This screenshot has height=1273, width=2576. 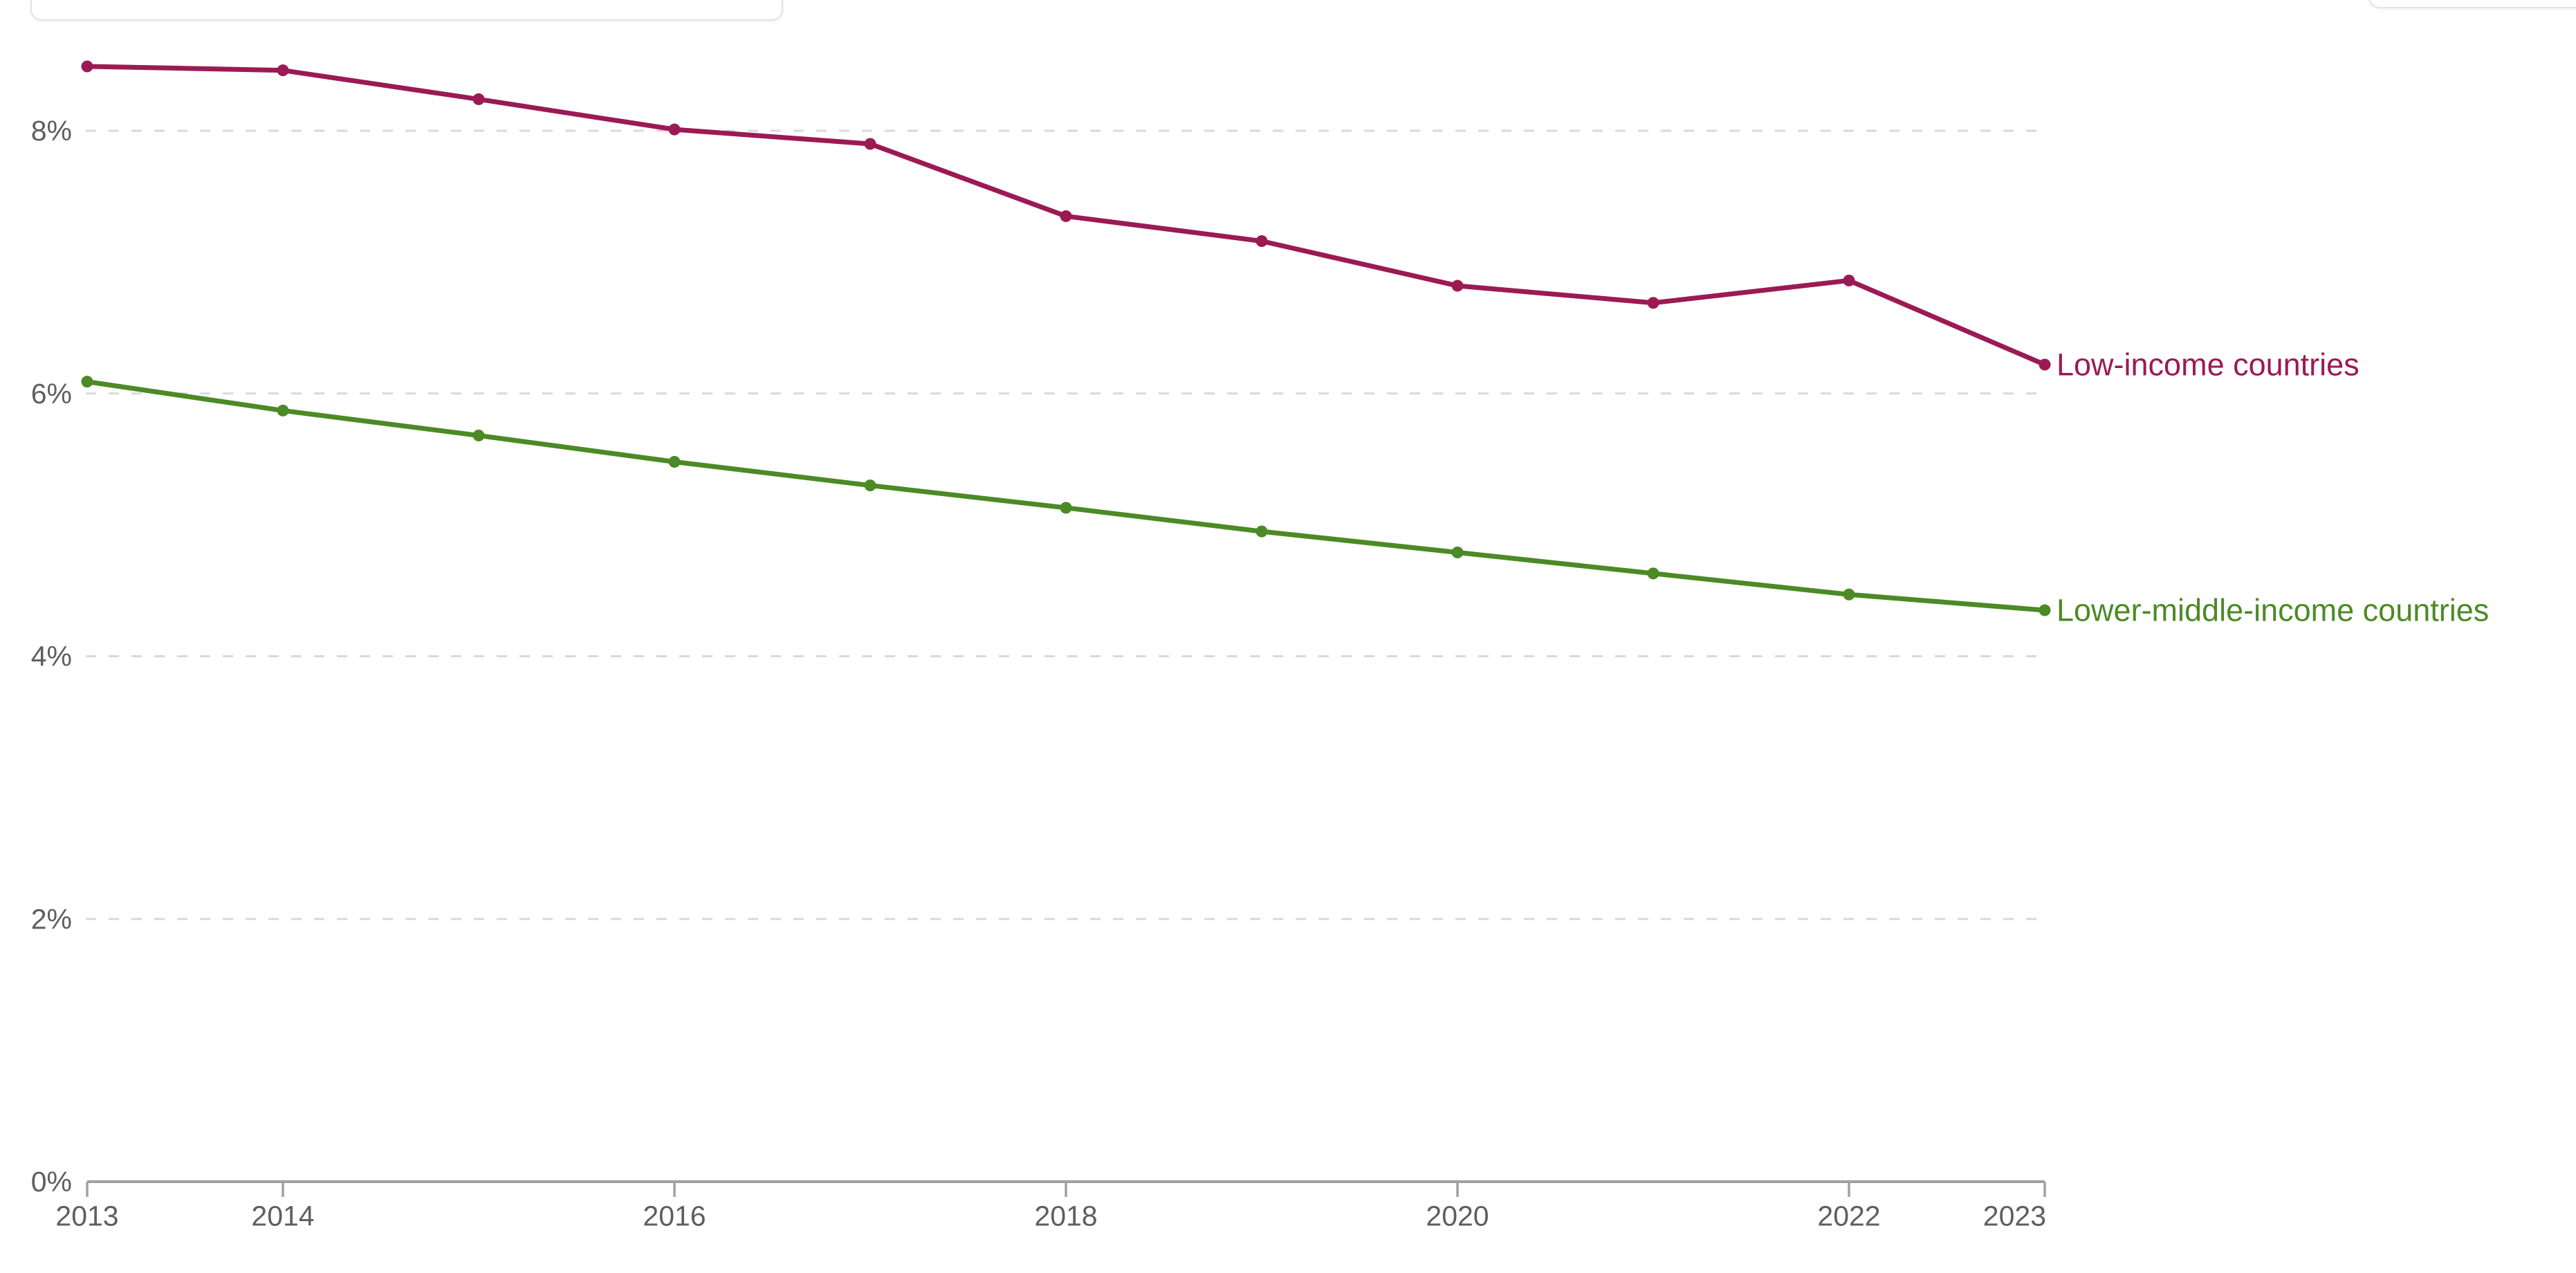 What do you see at coordinates (282, 1216) in the screenshot?
I see `x-axis-tick-label: 2014` at bounding box center [282, 1216].